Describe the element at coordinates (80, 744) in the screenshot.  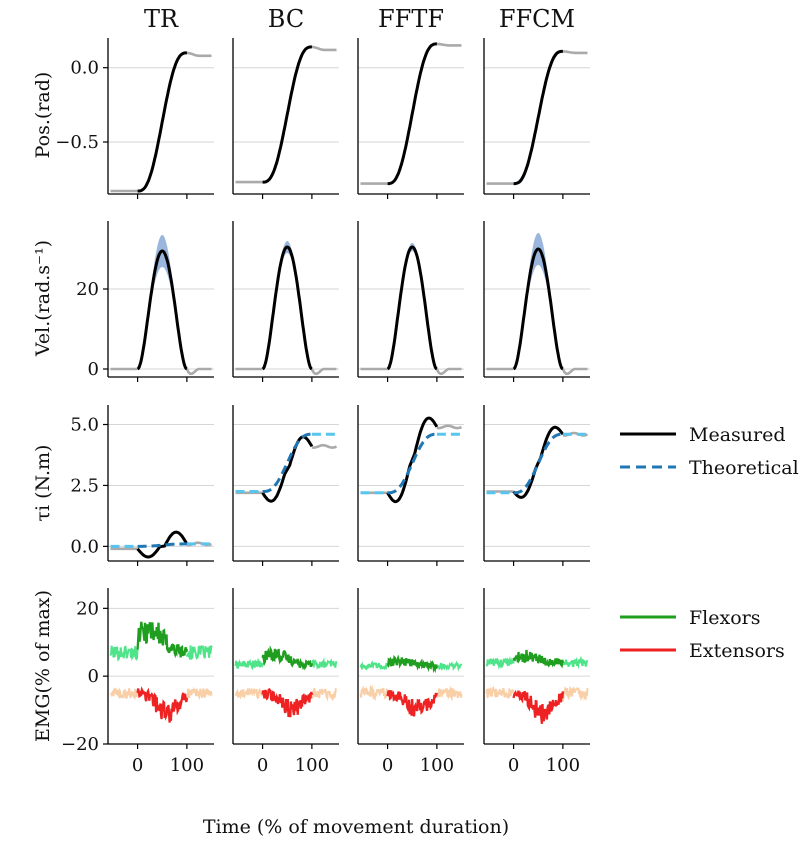
I see `y-tick-label-emg: −20` at that location.